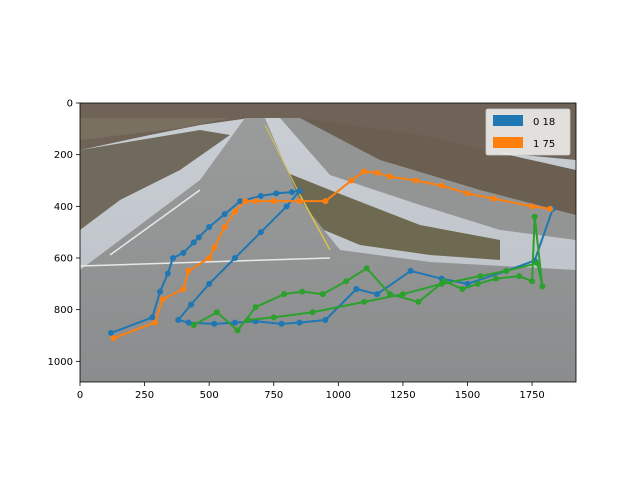 The image size is (640, 480). Describe the element at coordinates (63, 155) in the screenshot. I see `y-tick-label: 200` at that location.